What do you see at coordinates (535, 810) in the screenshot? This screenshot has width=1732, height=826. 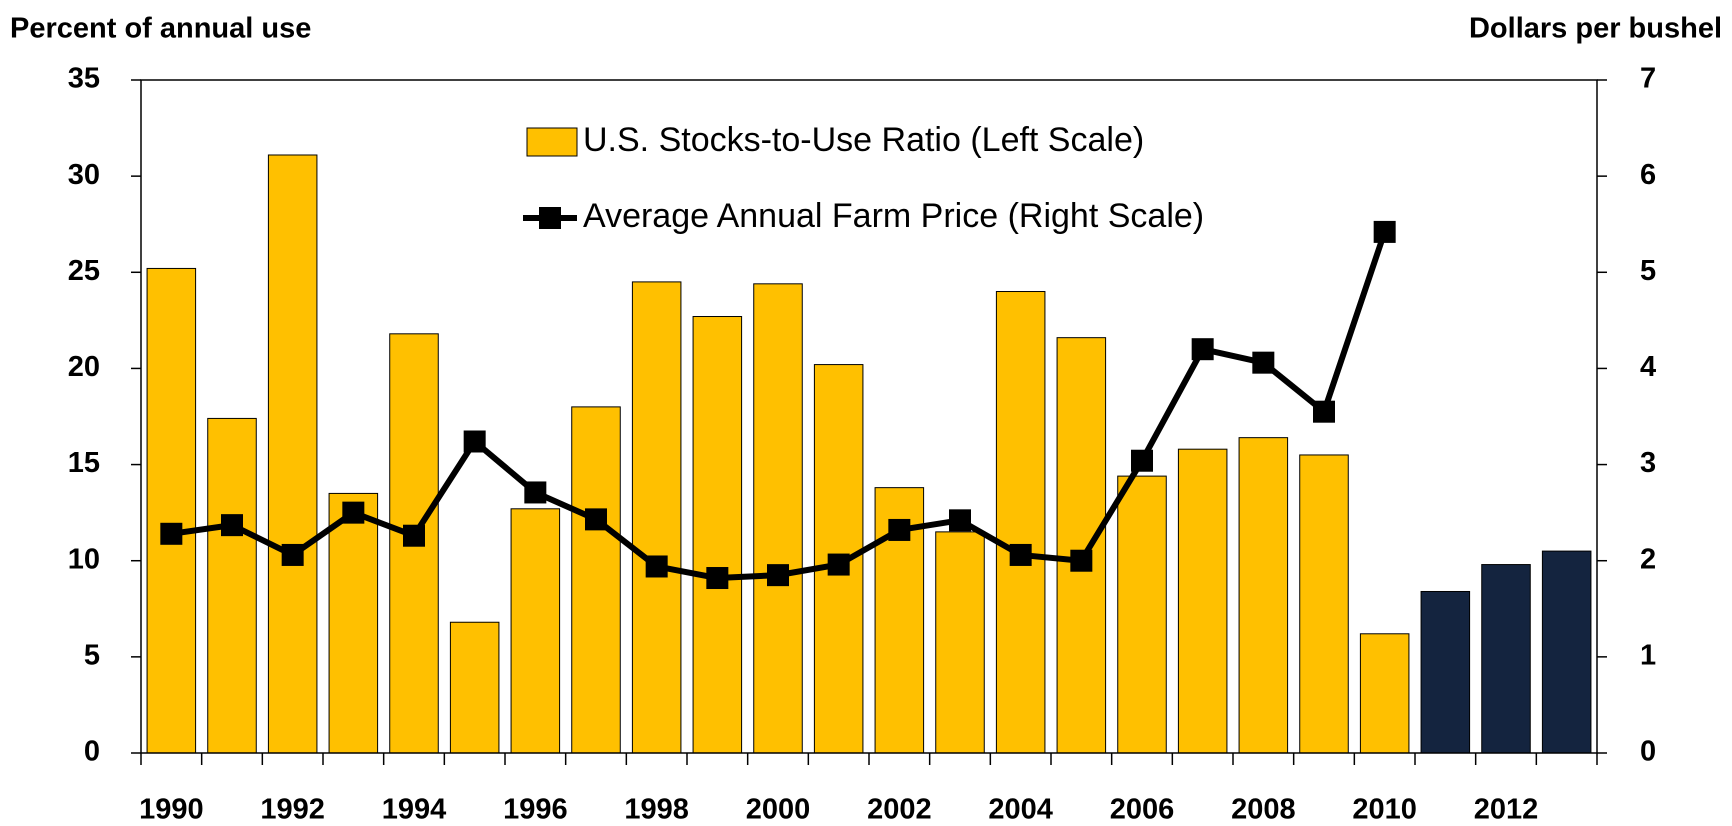 I see `x-tick-label: 1996` at bounding box center [535, 810].